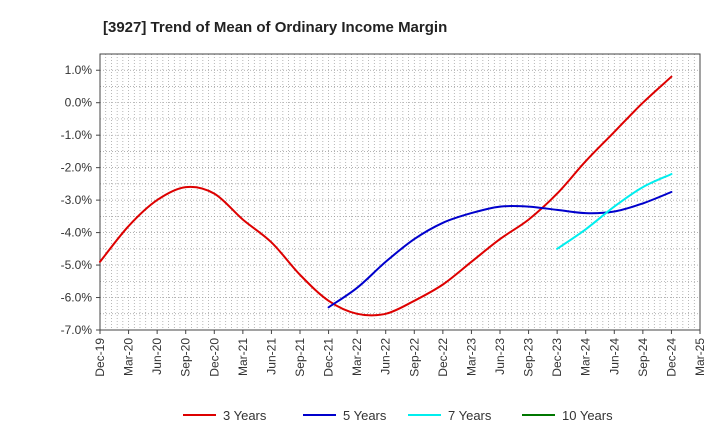 The width and height of the screenshot is (720, 440). Describe the element at coordinates (643, 357) in the screenshot. I see `x-tick-label: Sep-24` at that location.